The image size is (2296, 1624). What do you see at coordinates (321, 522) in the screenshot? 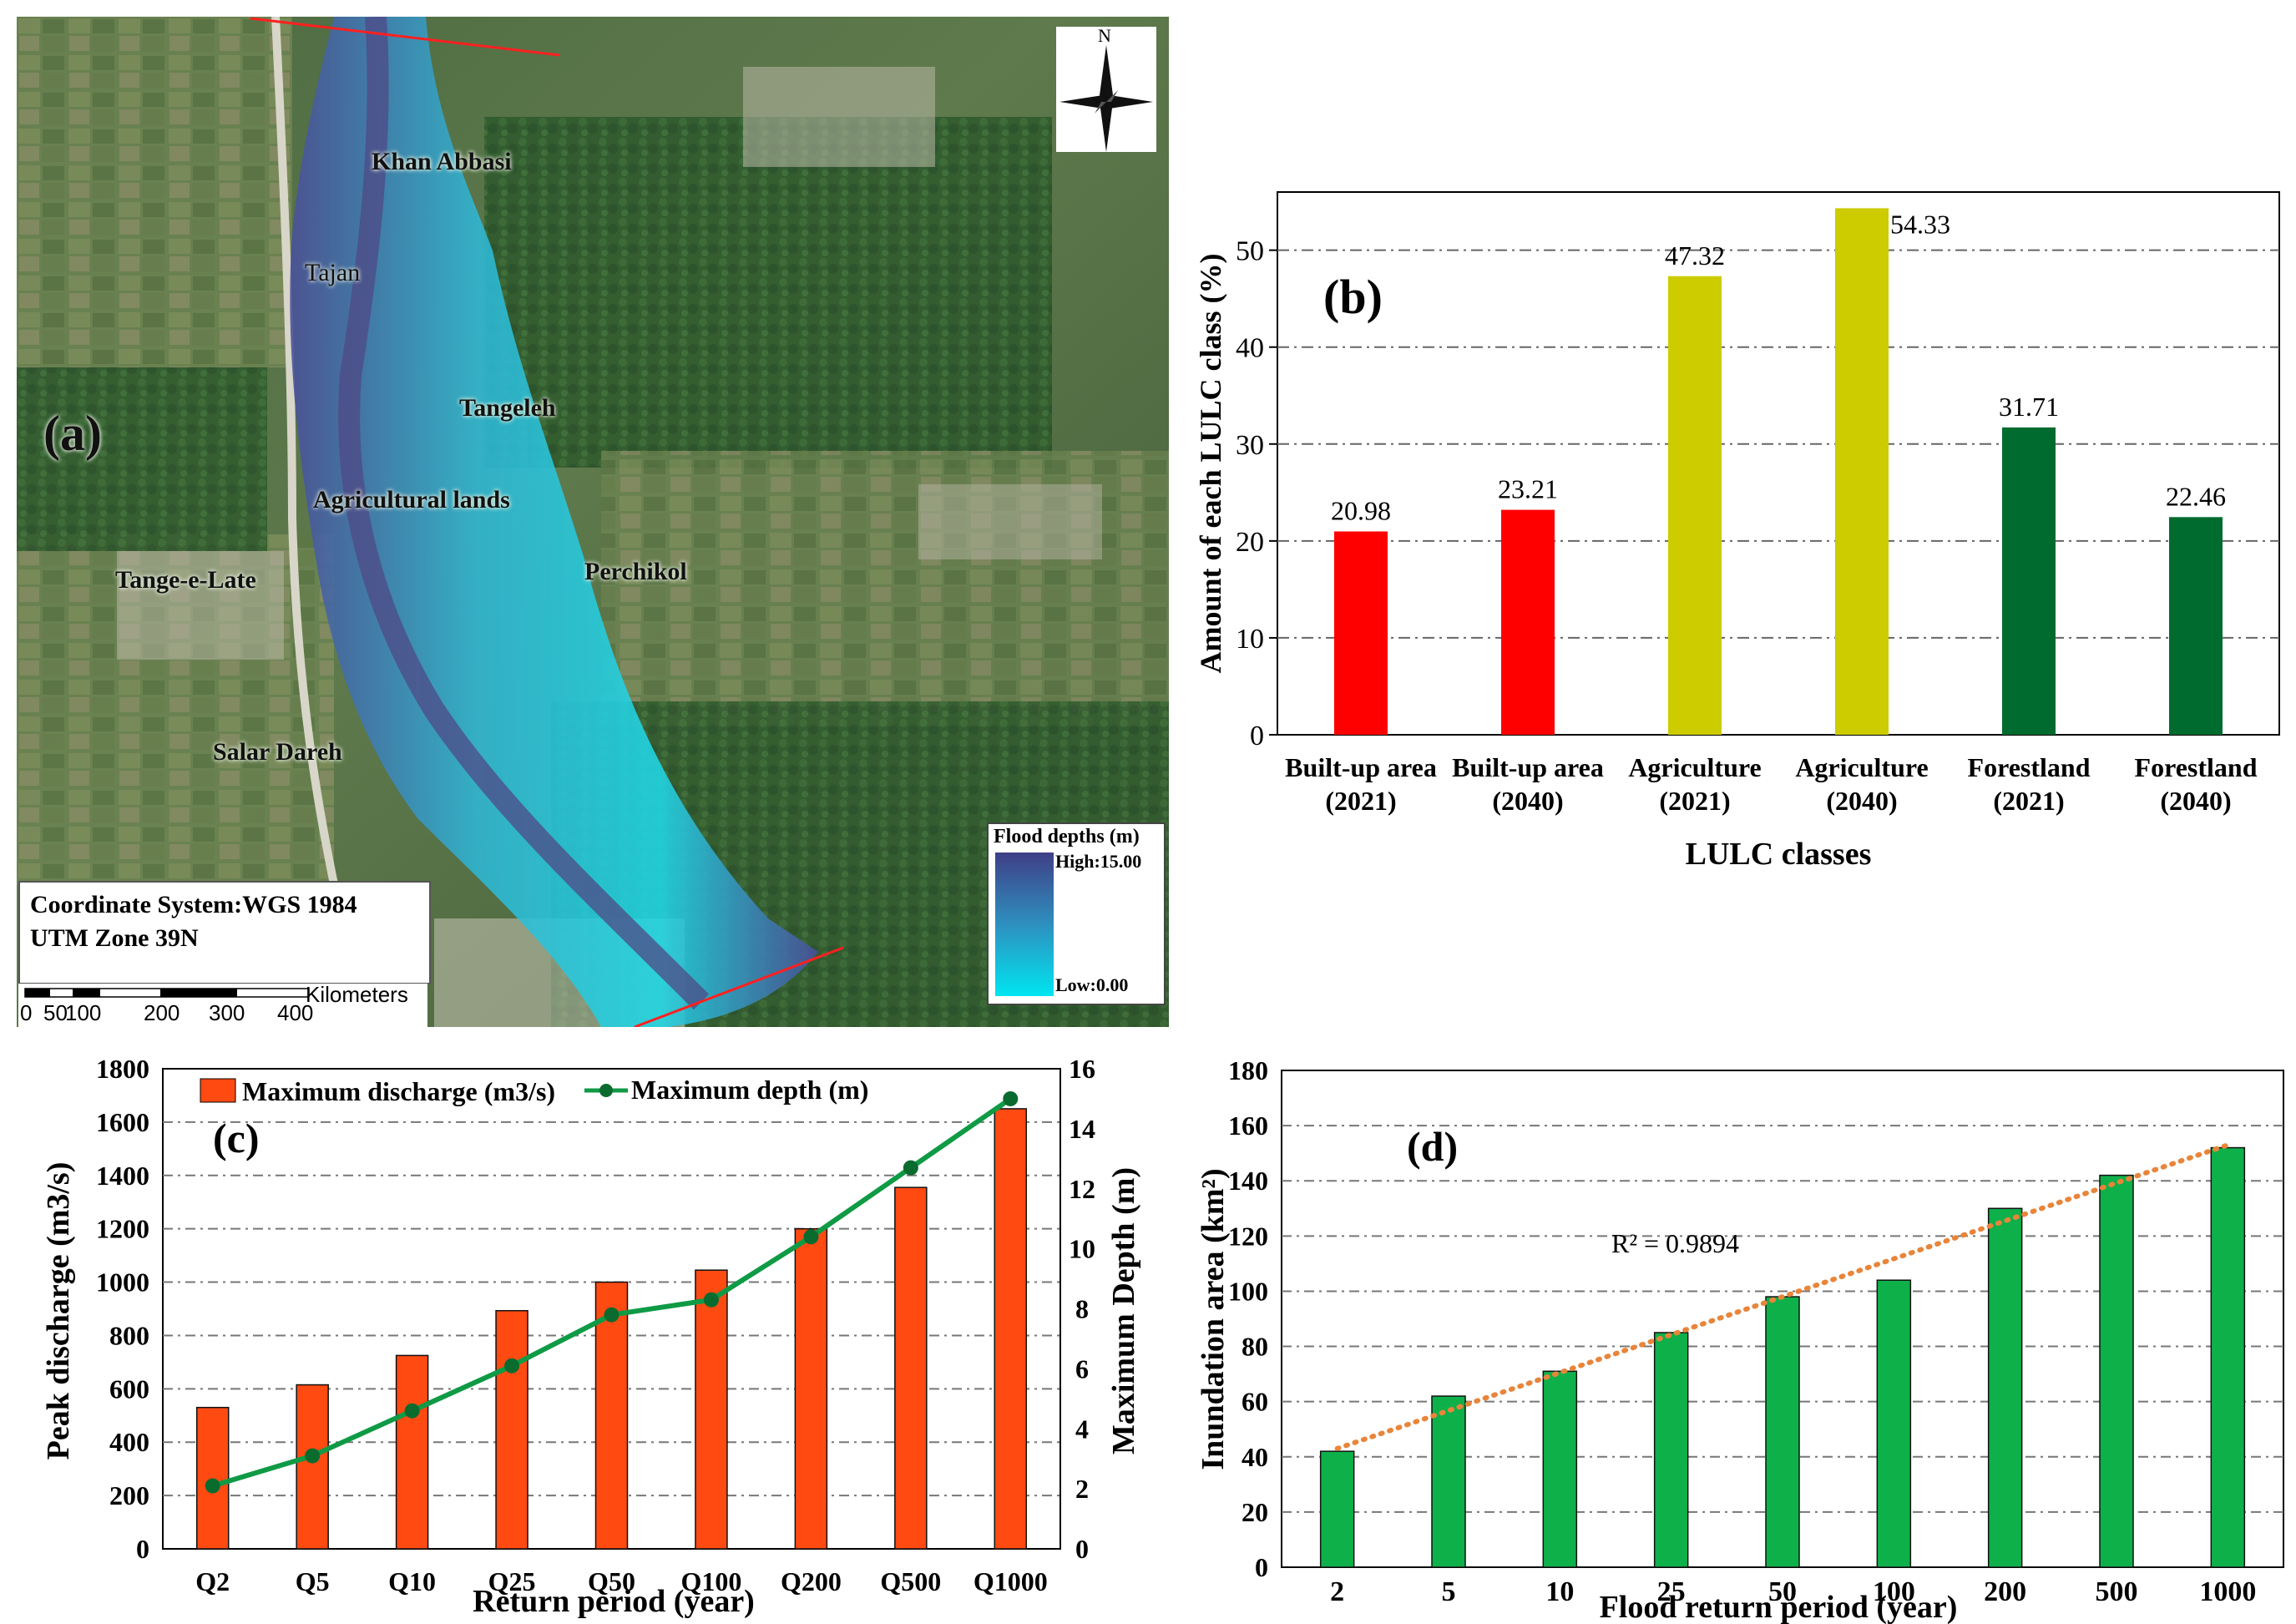
I see `main-road` at bounding box center [321, 522].